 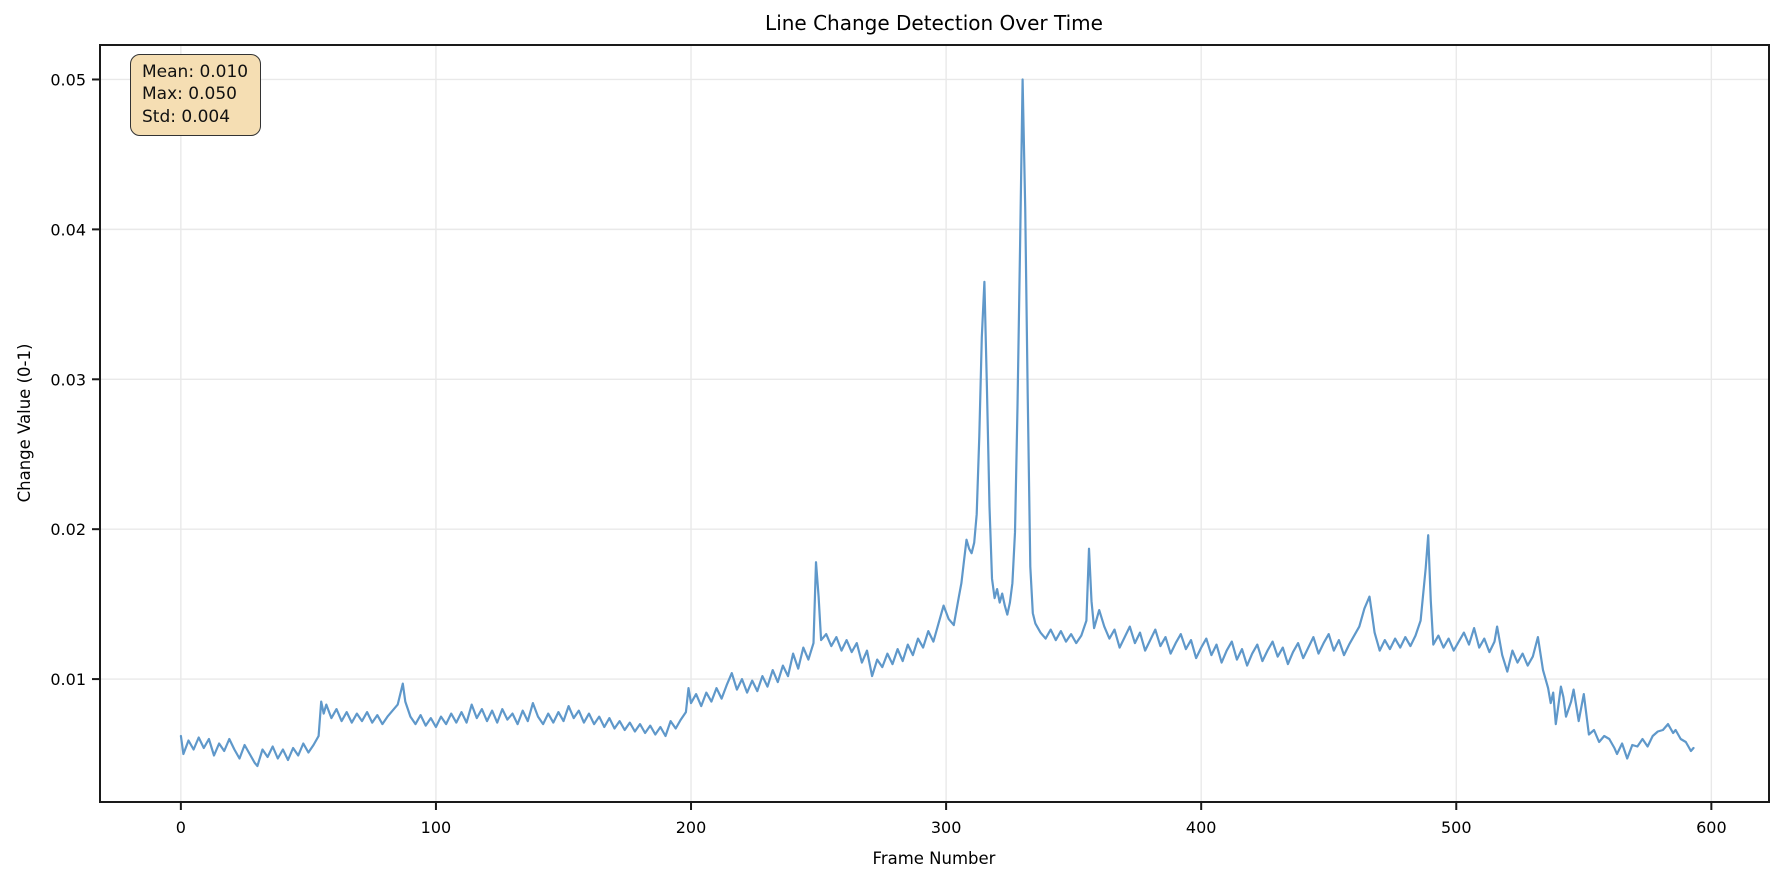 What do you see at coordinates (181, 827) in the screenshot?
I see `x-tick-label: 0` at bounding box center [181, 827].